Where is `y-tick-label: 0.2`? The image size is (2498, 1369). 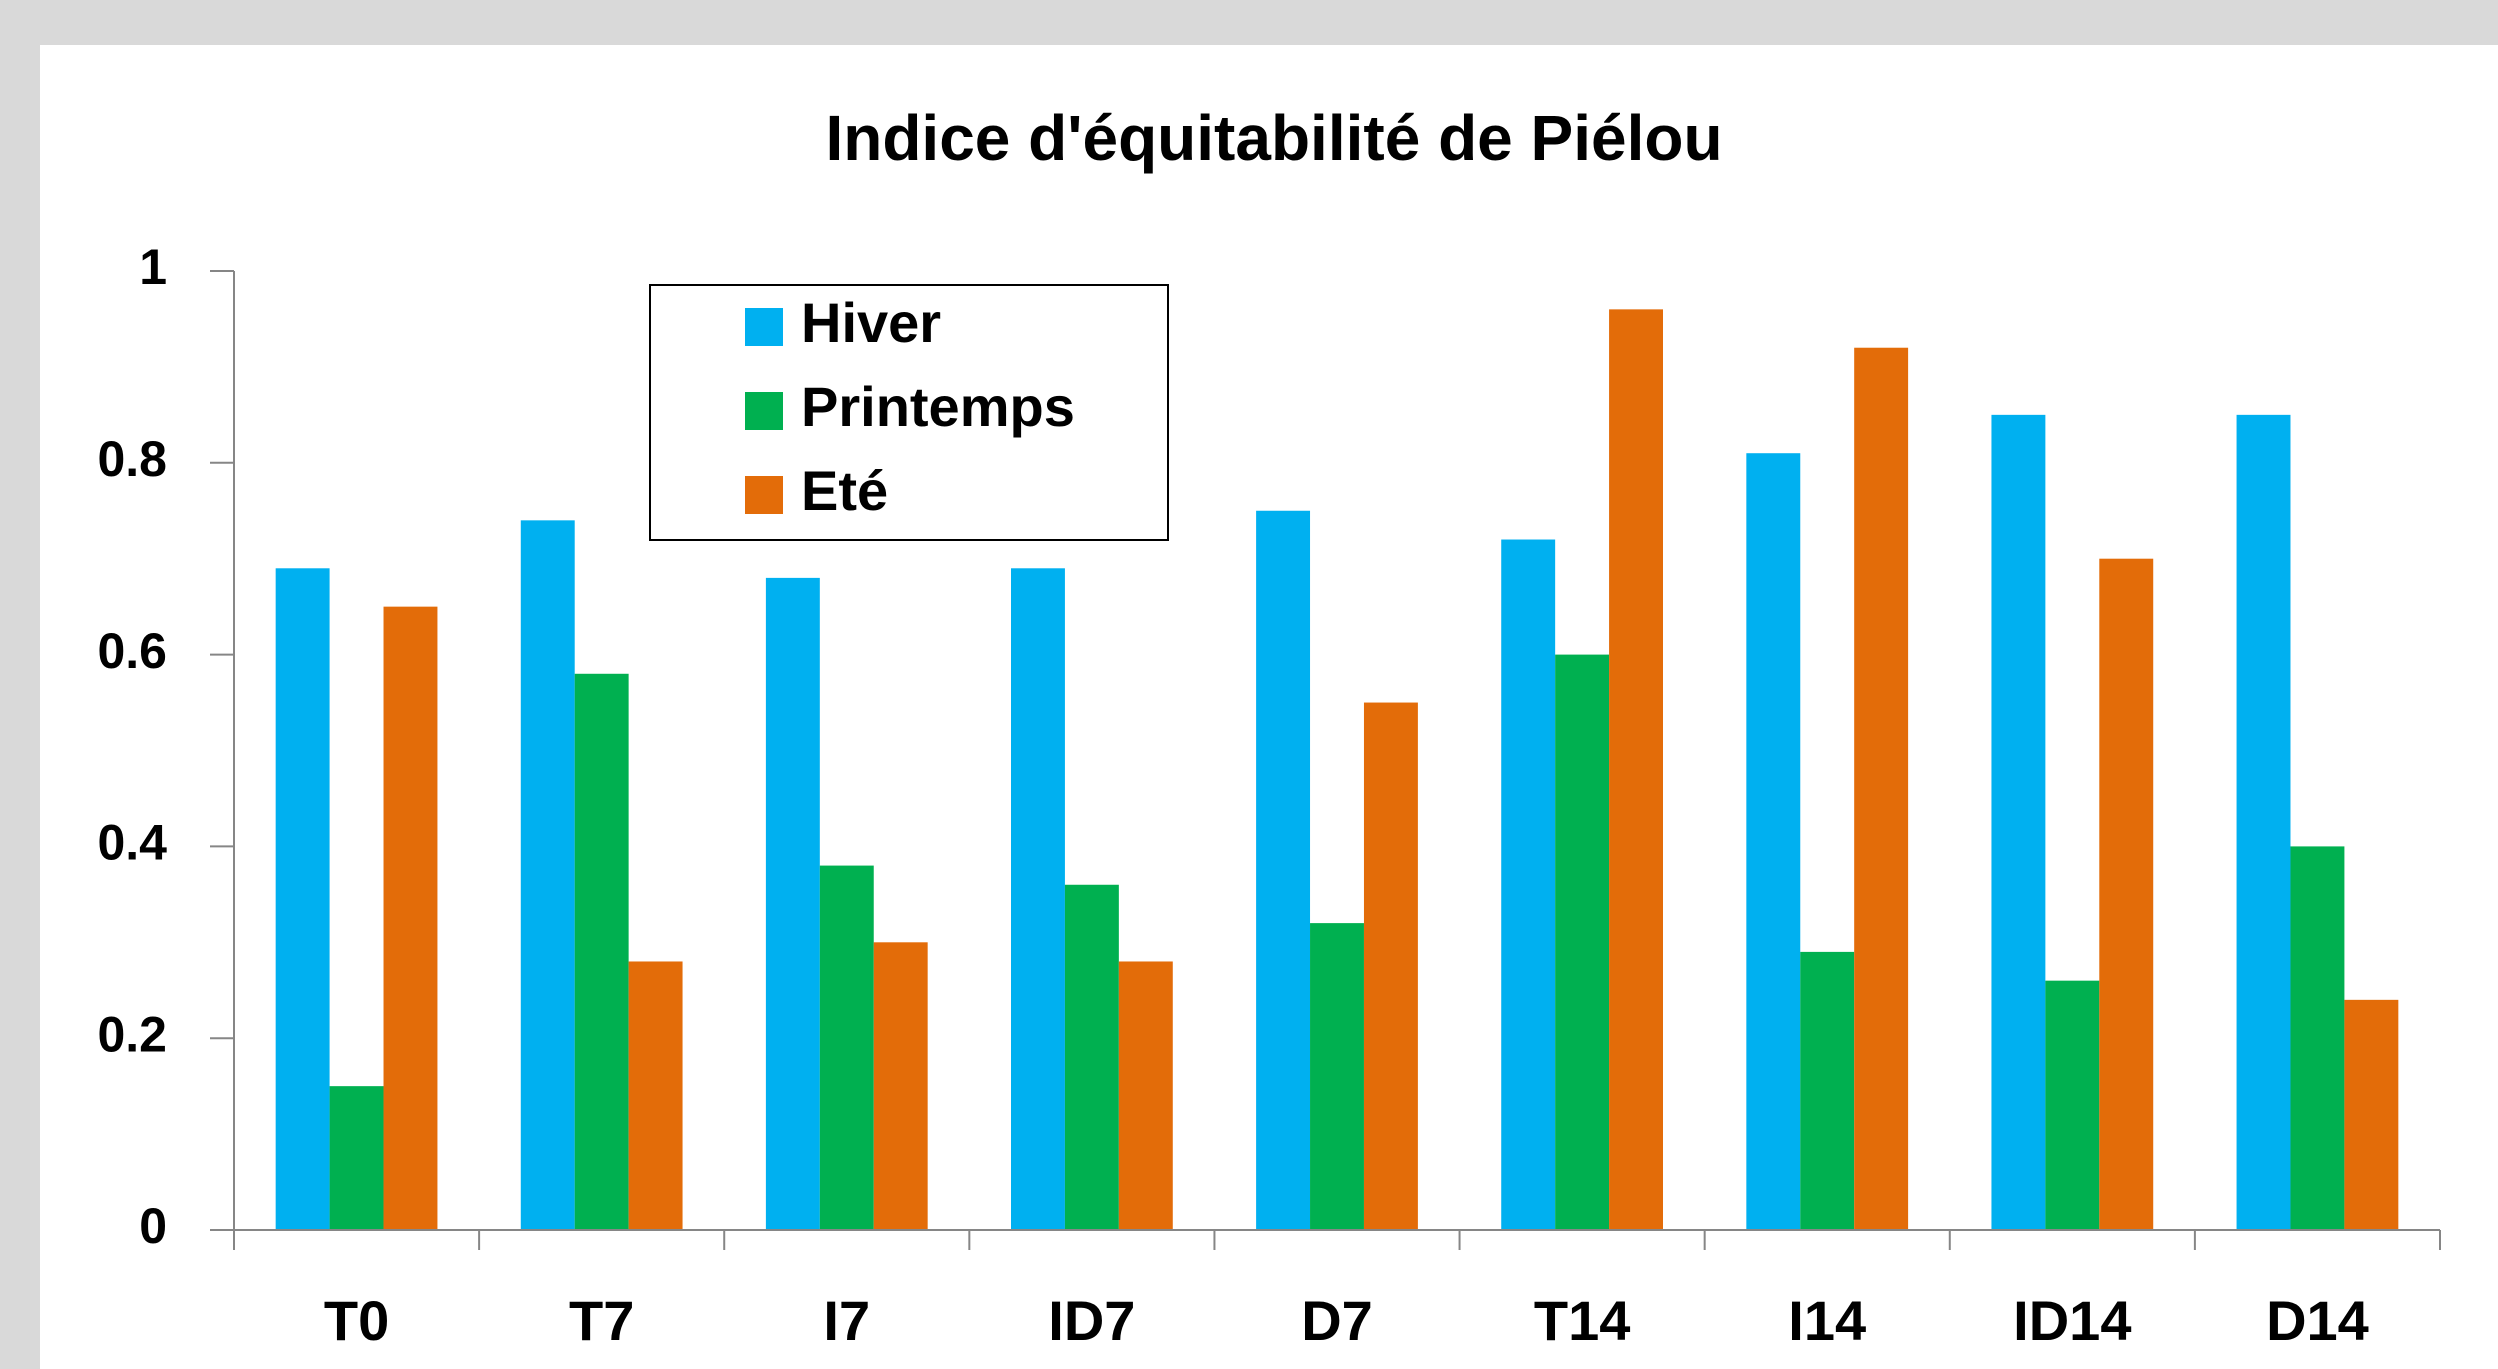 y-tick-label: 0.2 is located at coordinates (132, 1034).